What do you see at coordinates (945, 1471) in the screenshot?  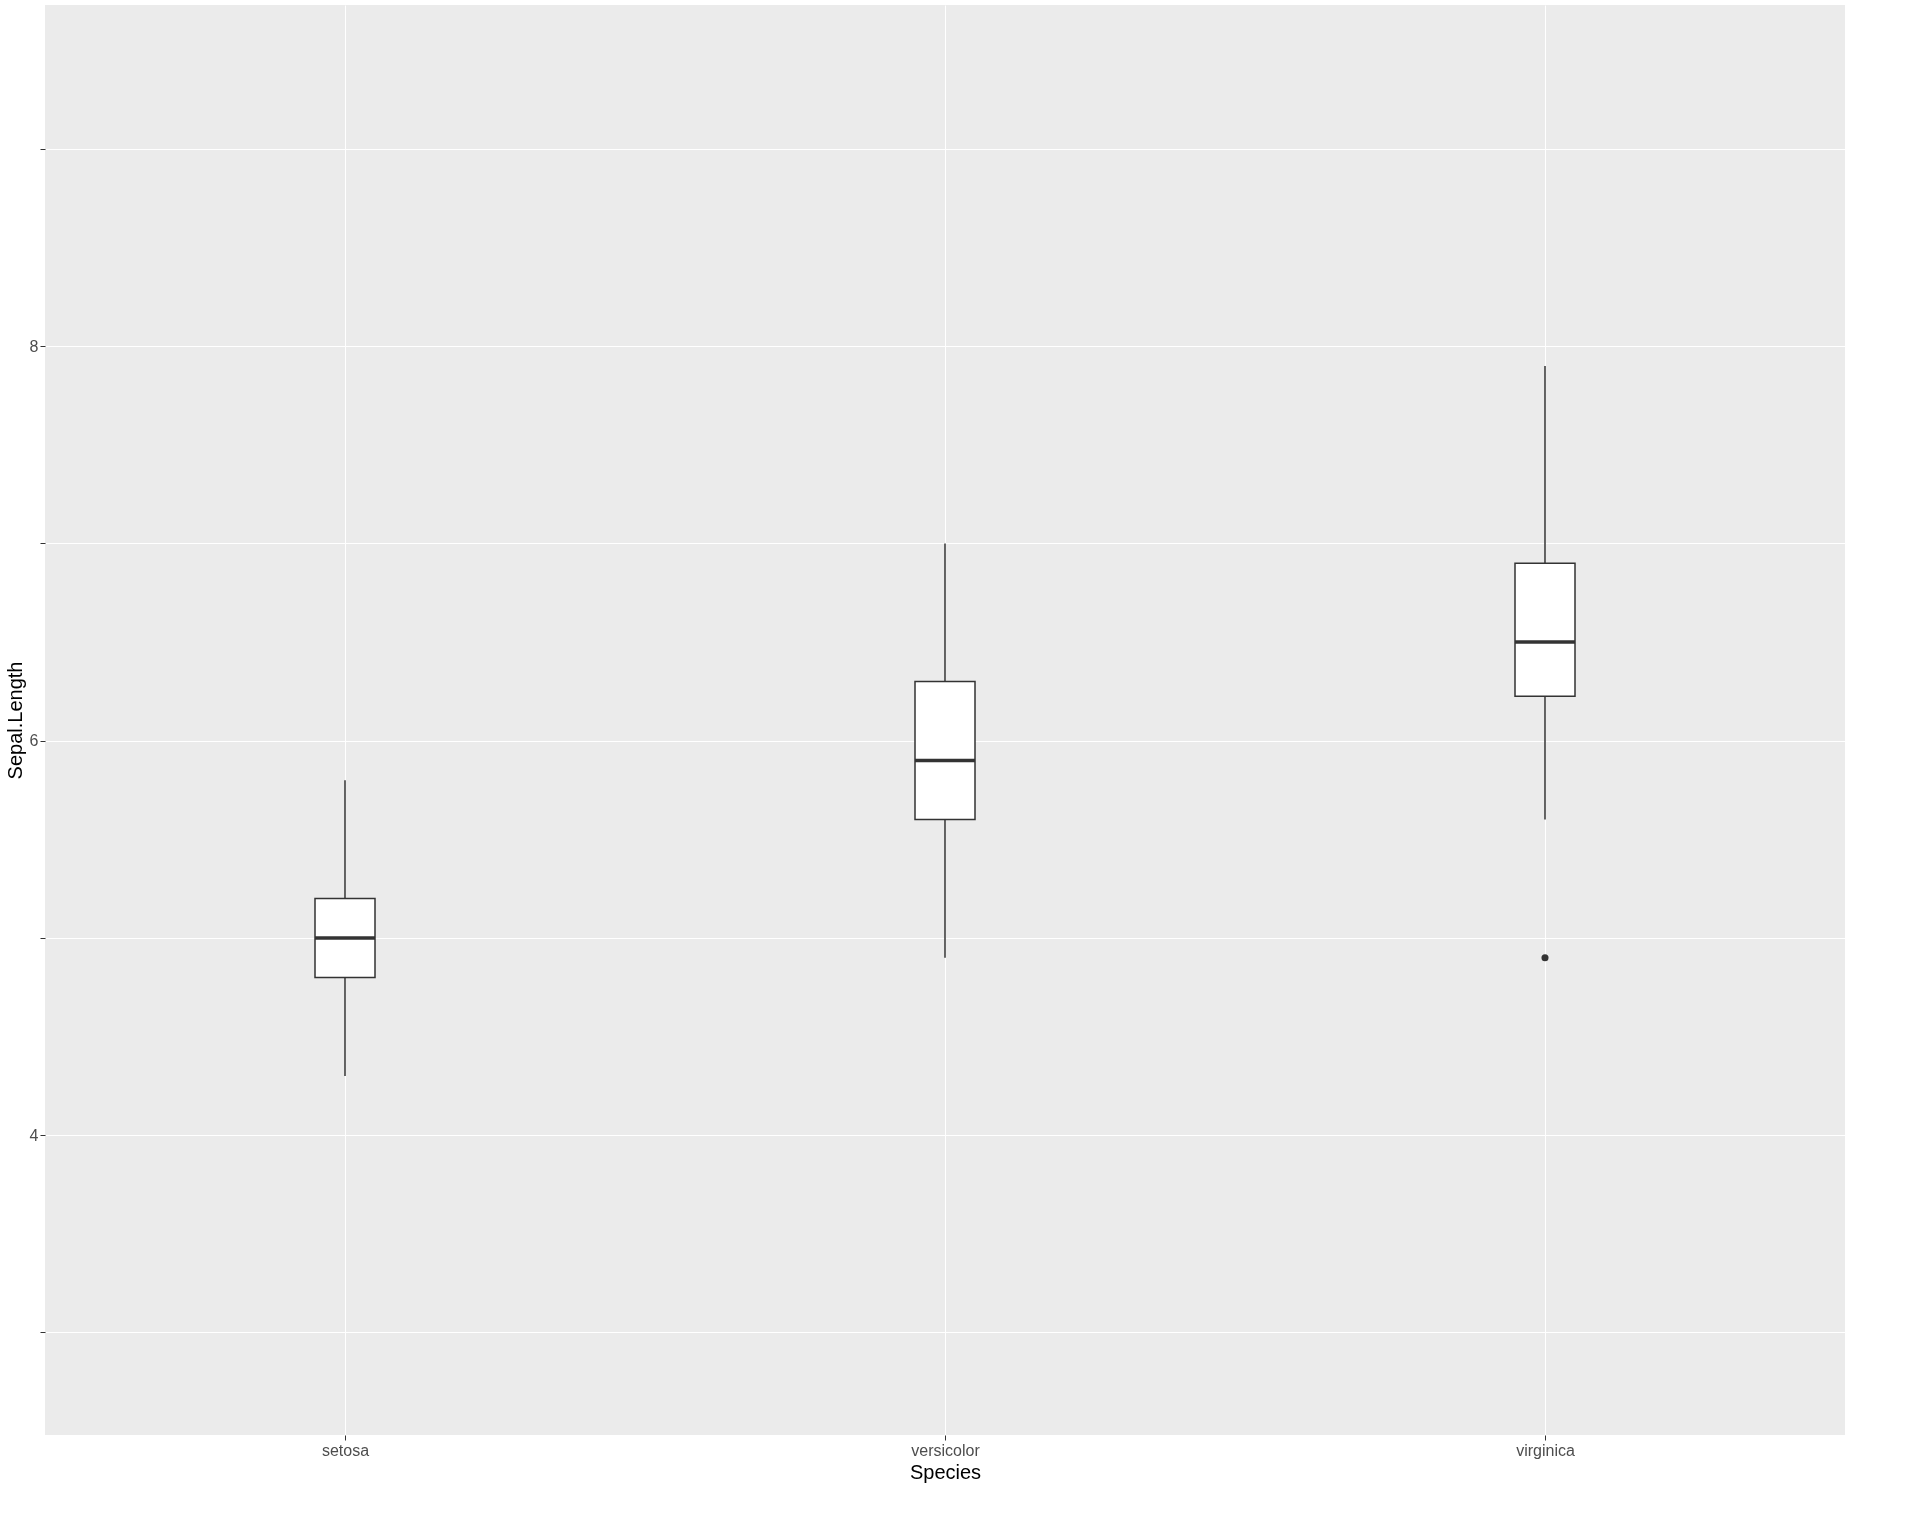 I see `x-axis-title: Species` at bounding box center [945, 1471].